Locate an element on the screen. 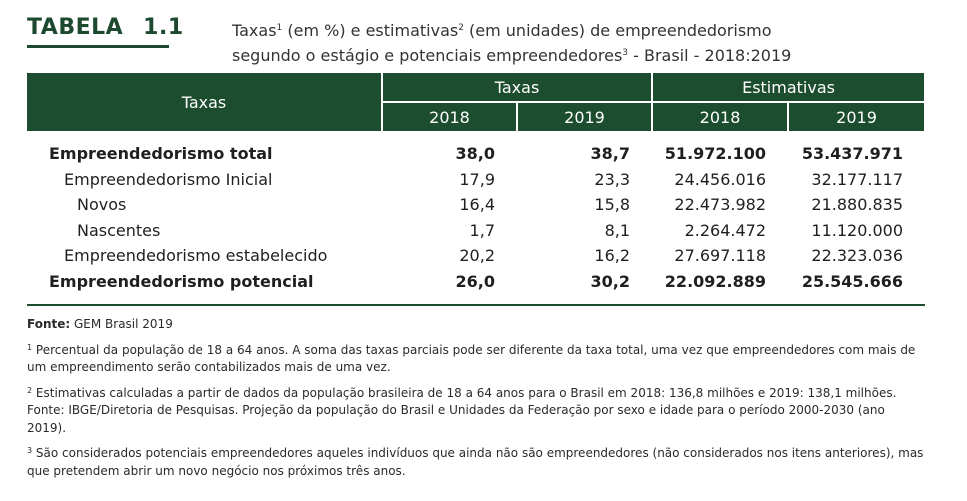  cell-value: 53.437.971 is located at coordinates (852, 154).